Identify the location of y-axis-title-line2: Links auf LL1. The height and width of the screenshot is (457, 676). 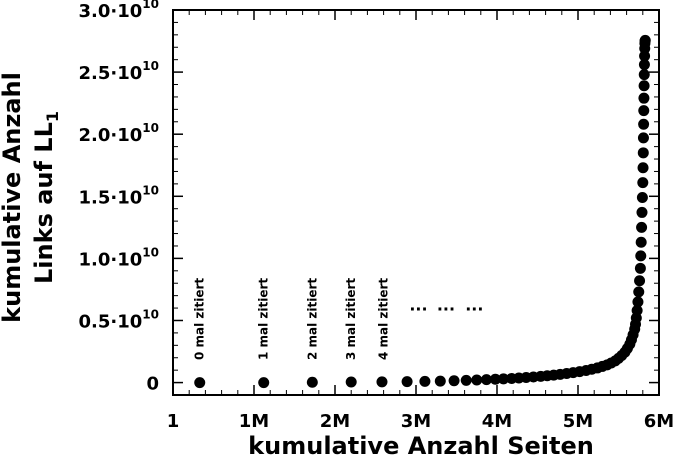
(46, 197).